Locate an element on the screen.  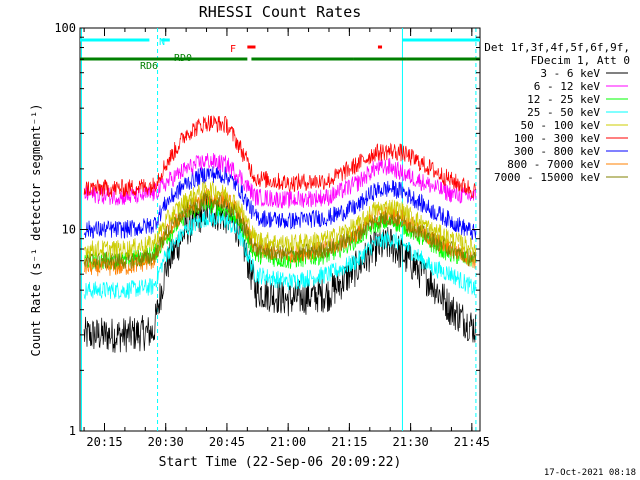
legend-label-5: 100 - 300 keV is located at coordinates (557, 138).